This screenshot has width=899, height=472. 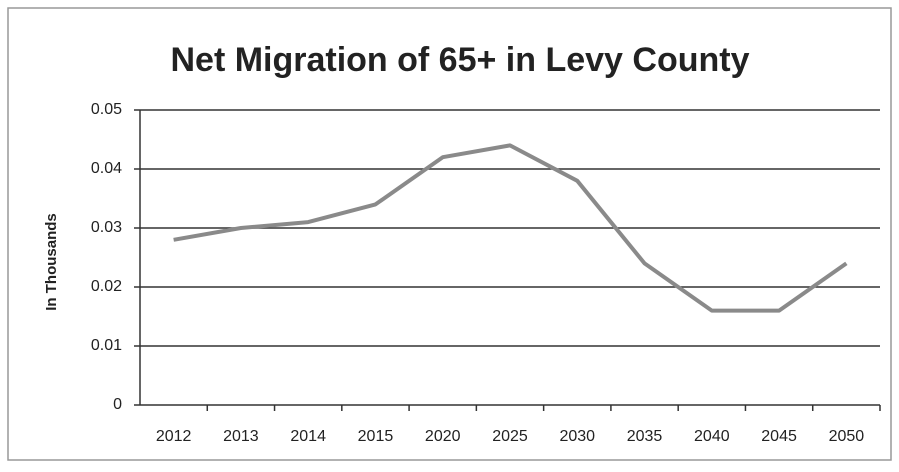 What do you see at coordinates (459, 60) in the screenshot?
I see `chart-title: Net Migration of 65+ in Levy County` at bounding box center [459, 60].